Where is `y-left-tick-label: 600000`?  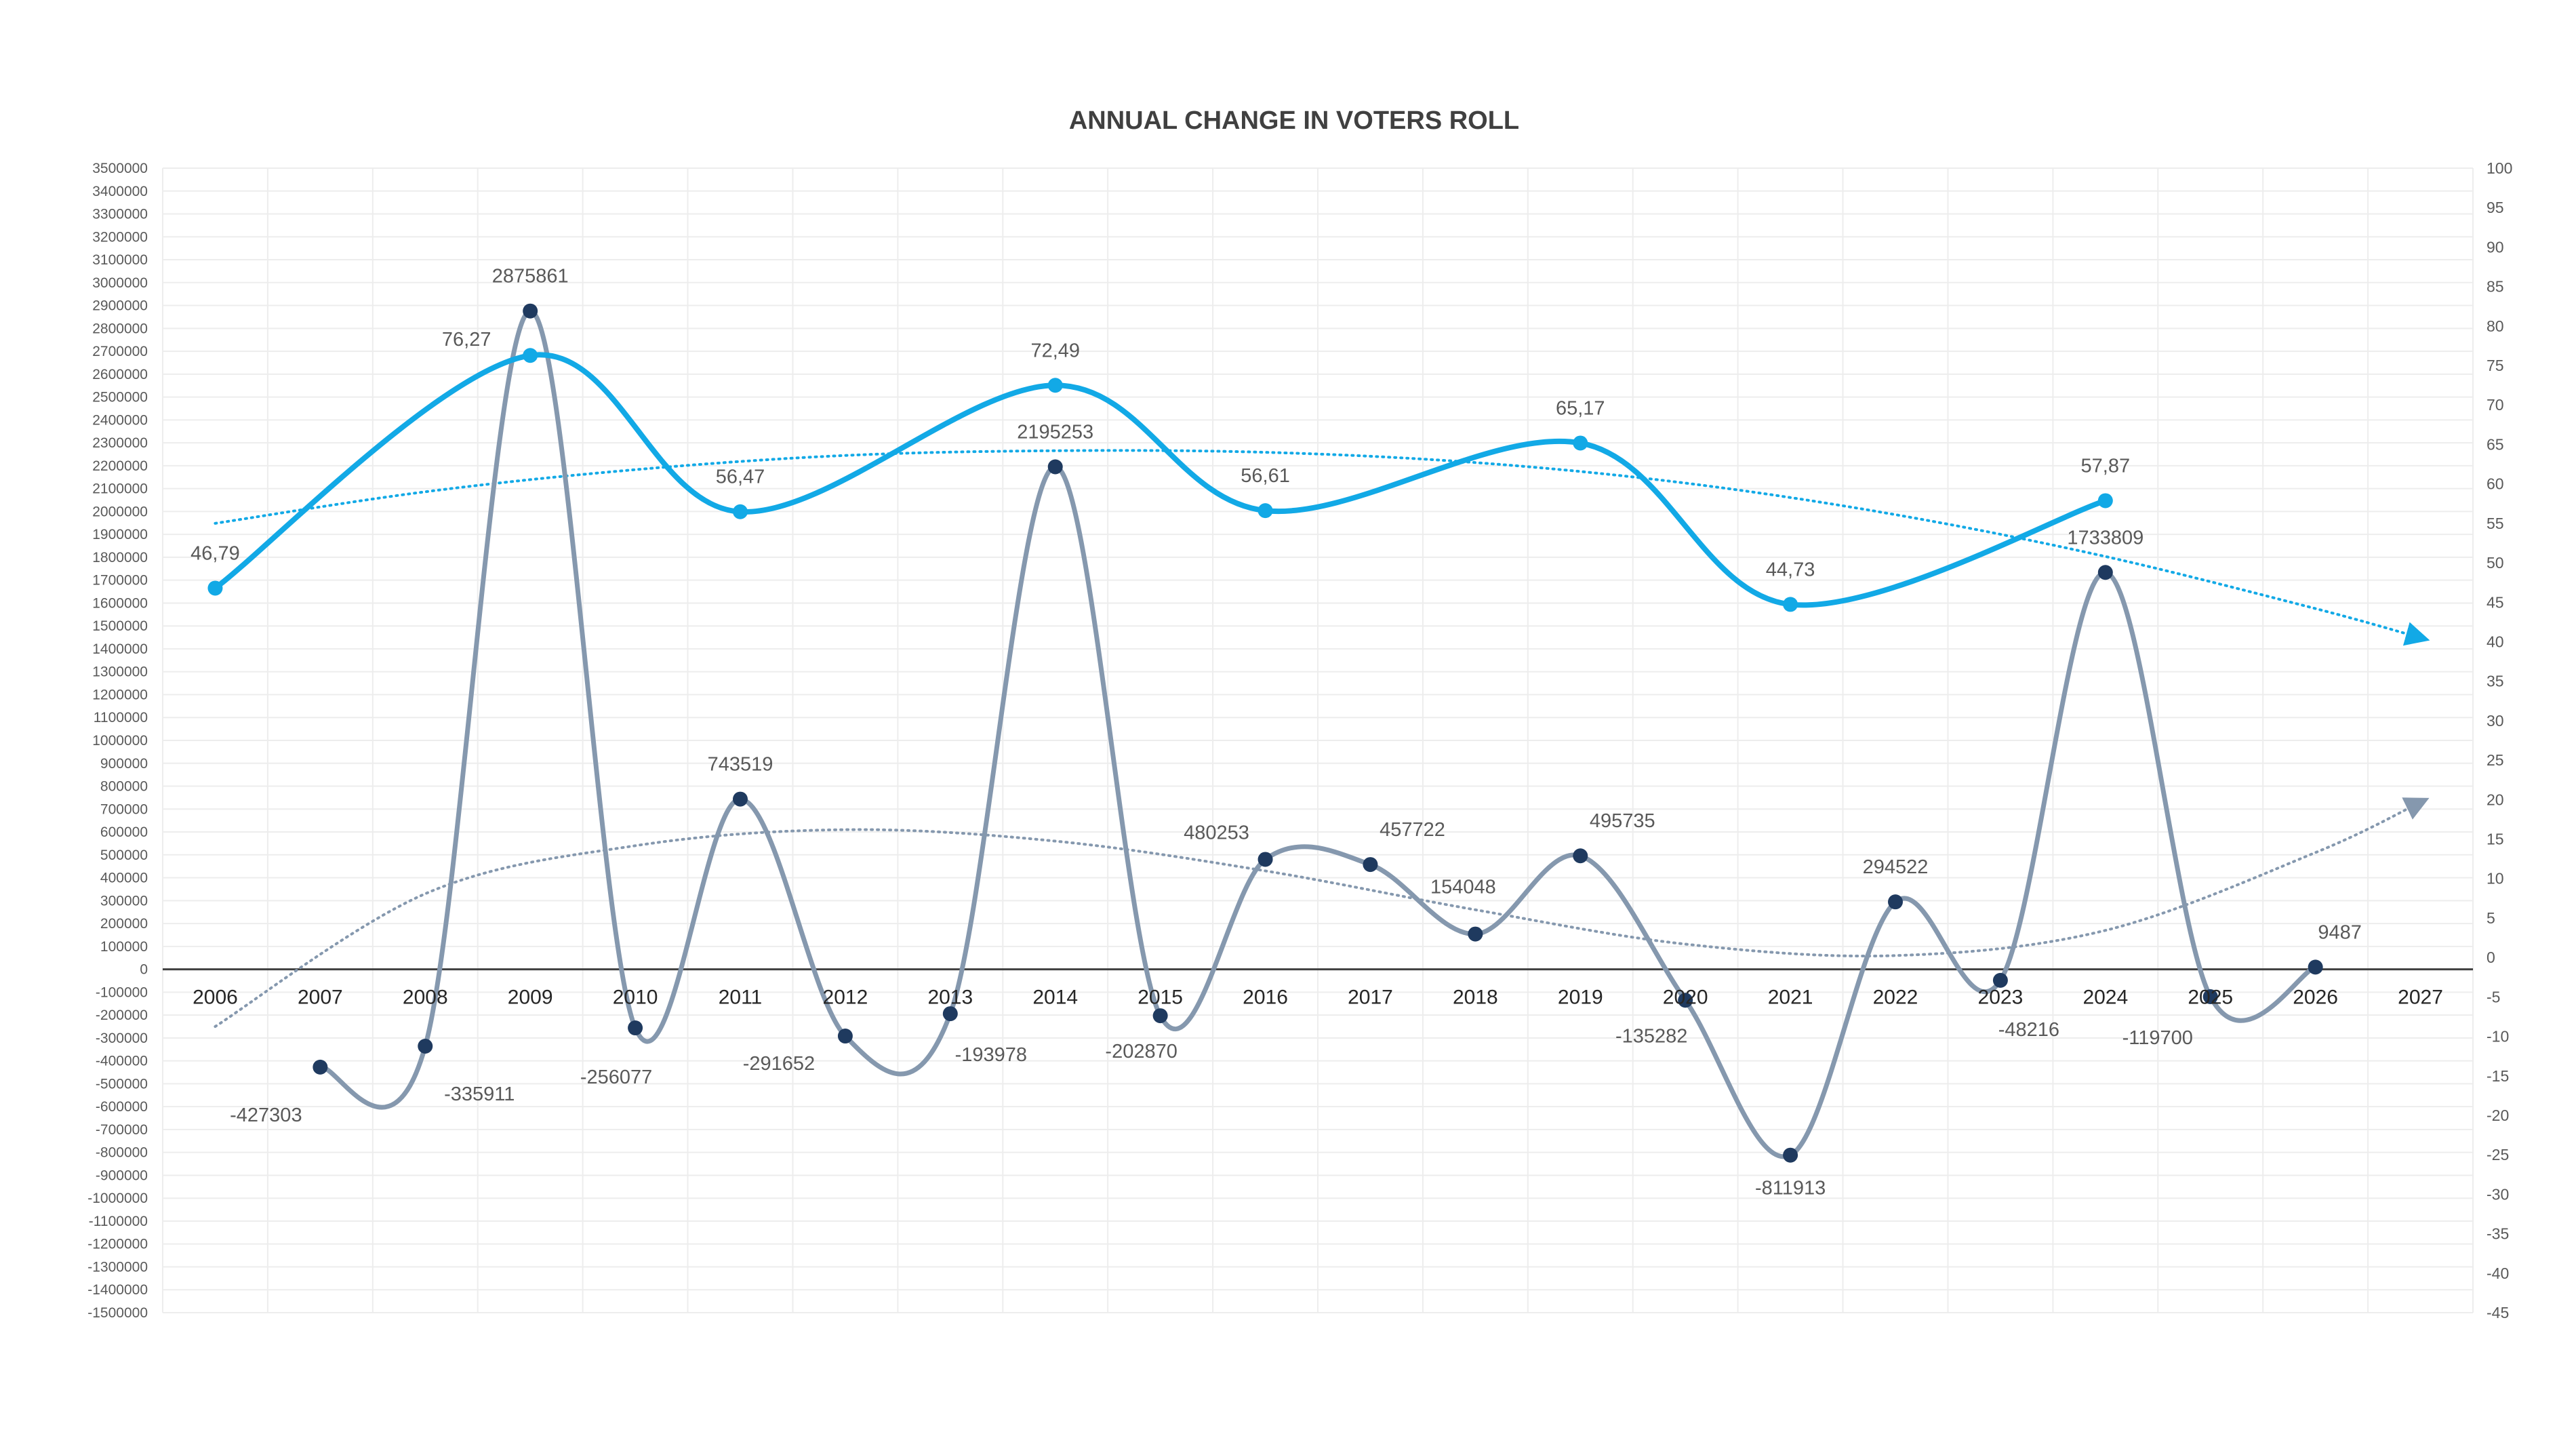 y-left-tick-label: 600000 is located at coordinates (124, 832).